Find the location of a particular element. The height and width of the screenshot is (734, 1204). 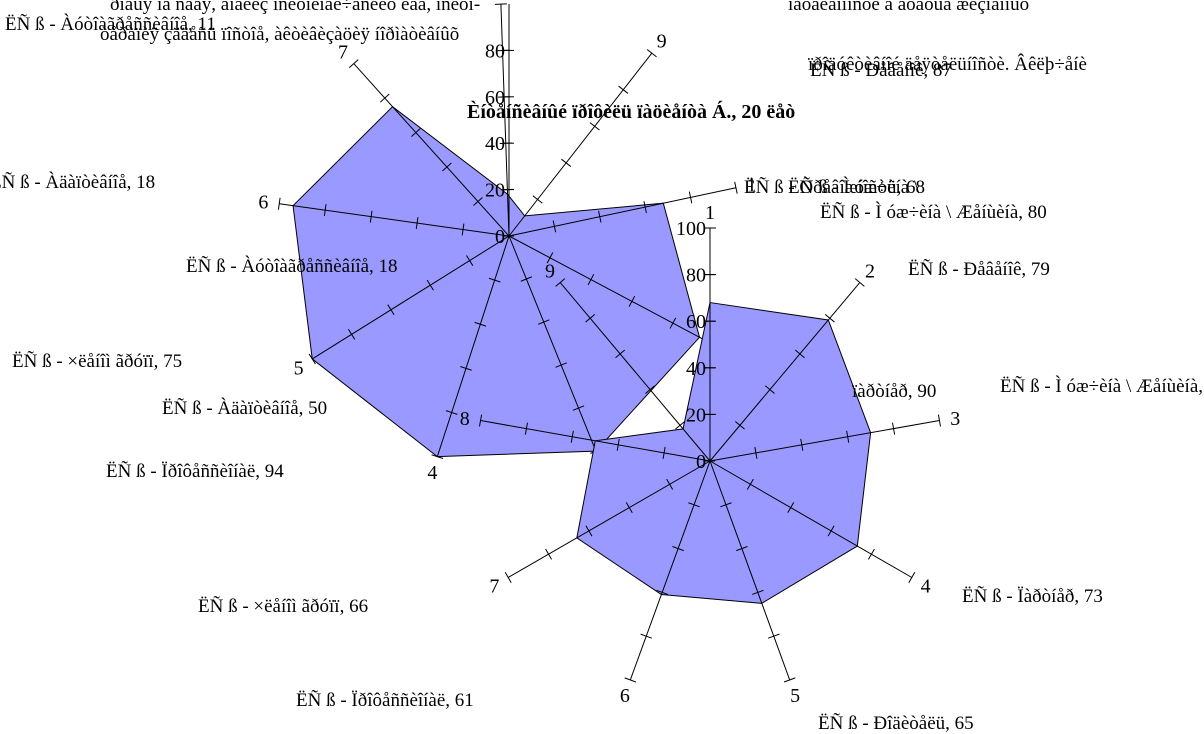

header-right-line-1: íàöåëåííîñòè â áóäóùå æèçíåííûõ is located at coordinates (908, 7).